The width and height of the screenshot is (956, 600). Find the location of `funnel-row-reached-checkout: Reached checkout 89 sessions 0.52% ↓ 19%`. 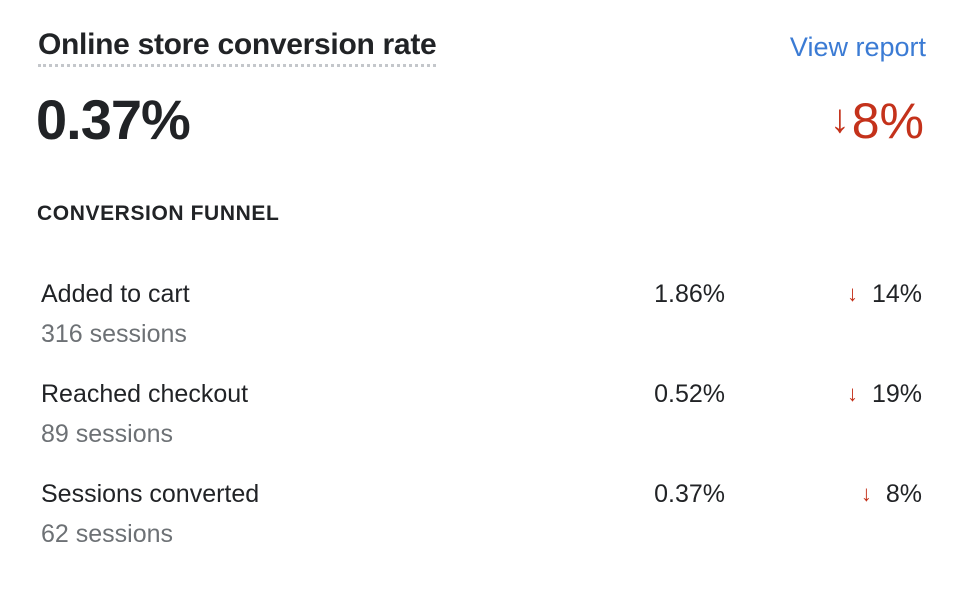

funnel-row-reached-checkout: Reached checkout 89 sessions 0.52% ↓ 19% is located at coordinates (481, 418).